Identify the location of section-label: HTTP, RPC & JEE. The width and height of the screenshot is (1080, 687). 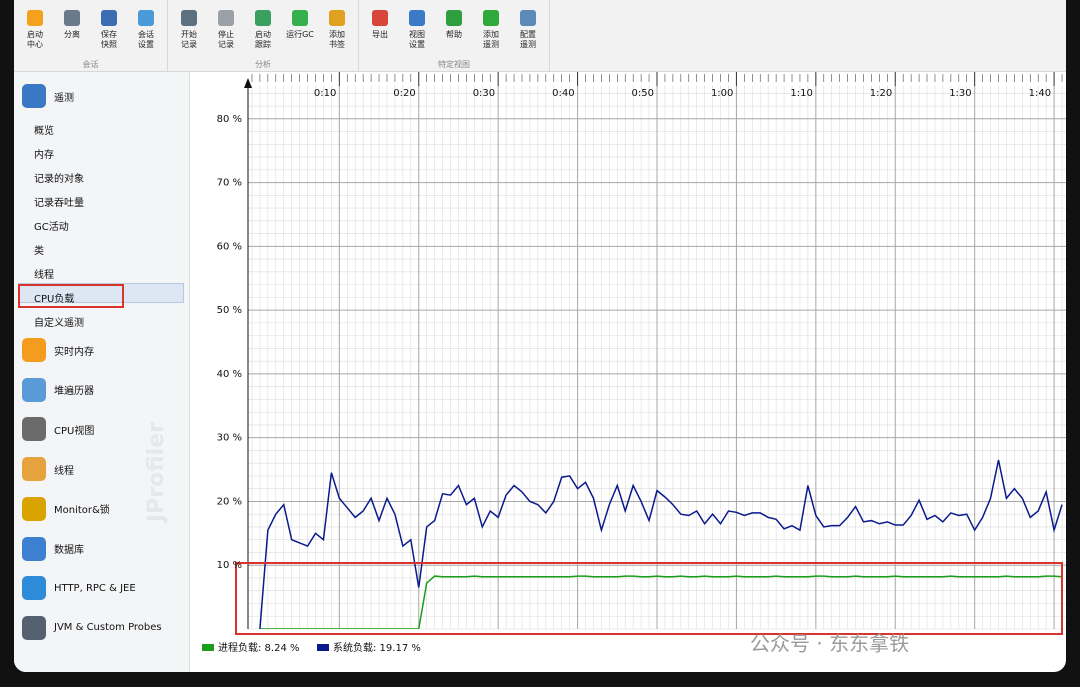
(95, 588).